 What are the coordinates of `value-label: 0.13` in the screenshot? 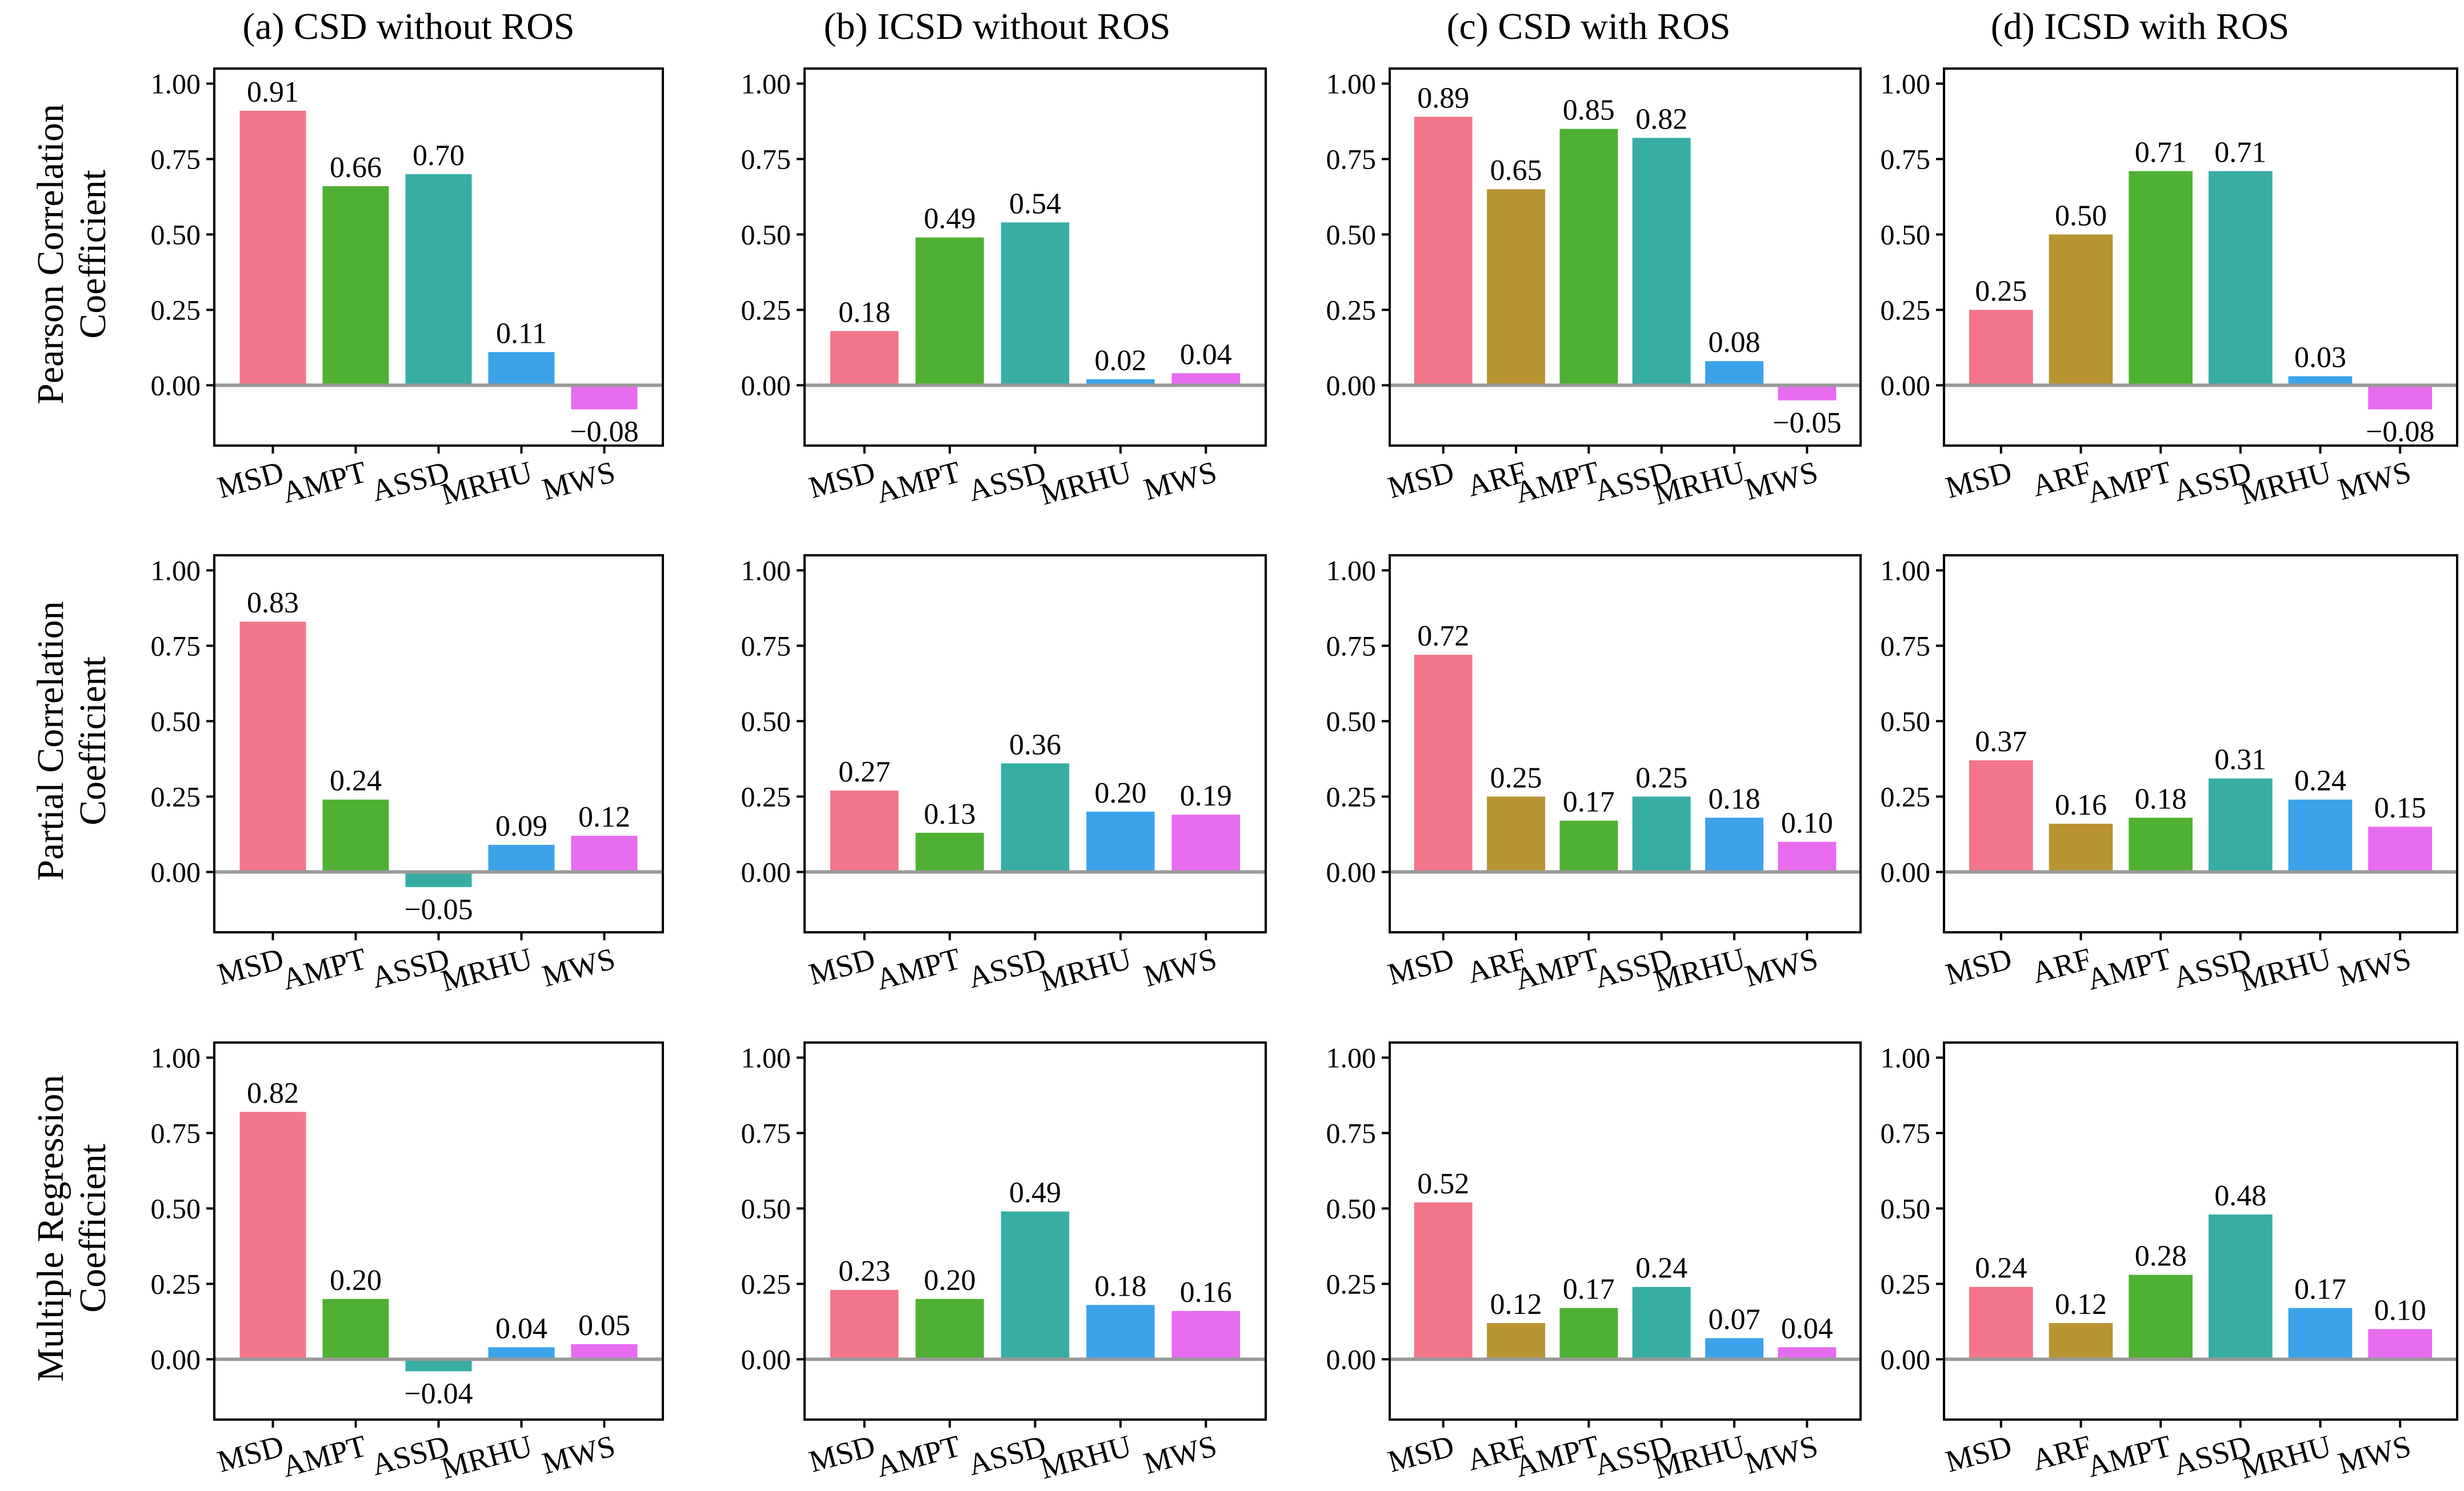 It's located at (950, 814).